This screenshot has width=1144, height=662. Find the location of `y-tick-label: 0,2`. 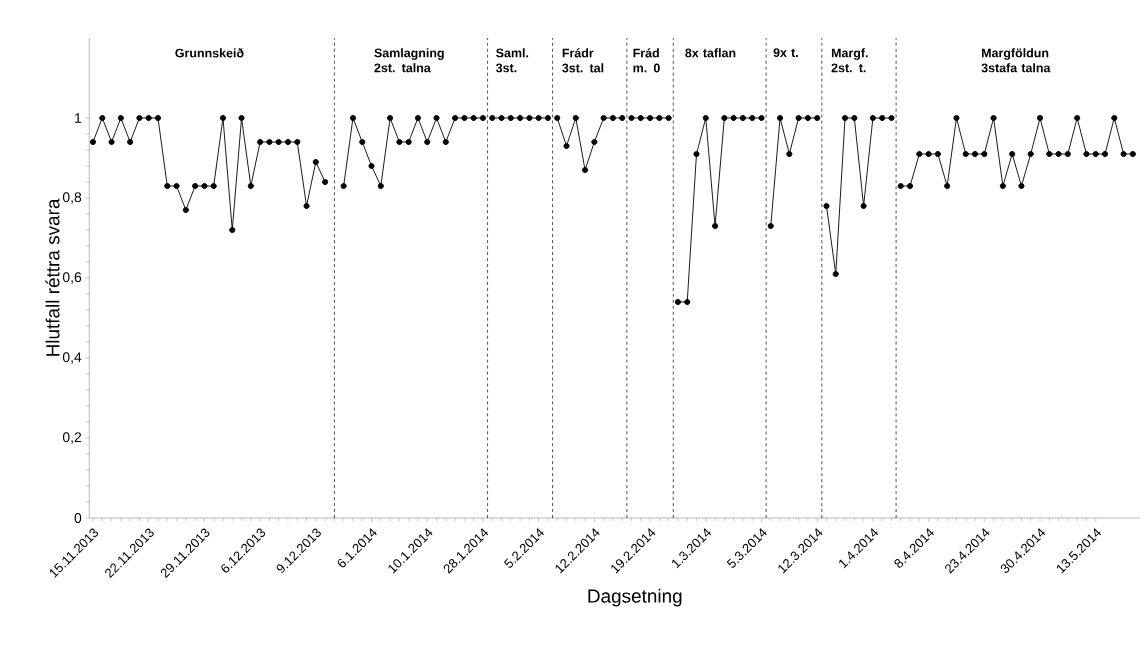

y-tick-label: 0,2 is located at coordinates (72, 438).